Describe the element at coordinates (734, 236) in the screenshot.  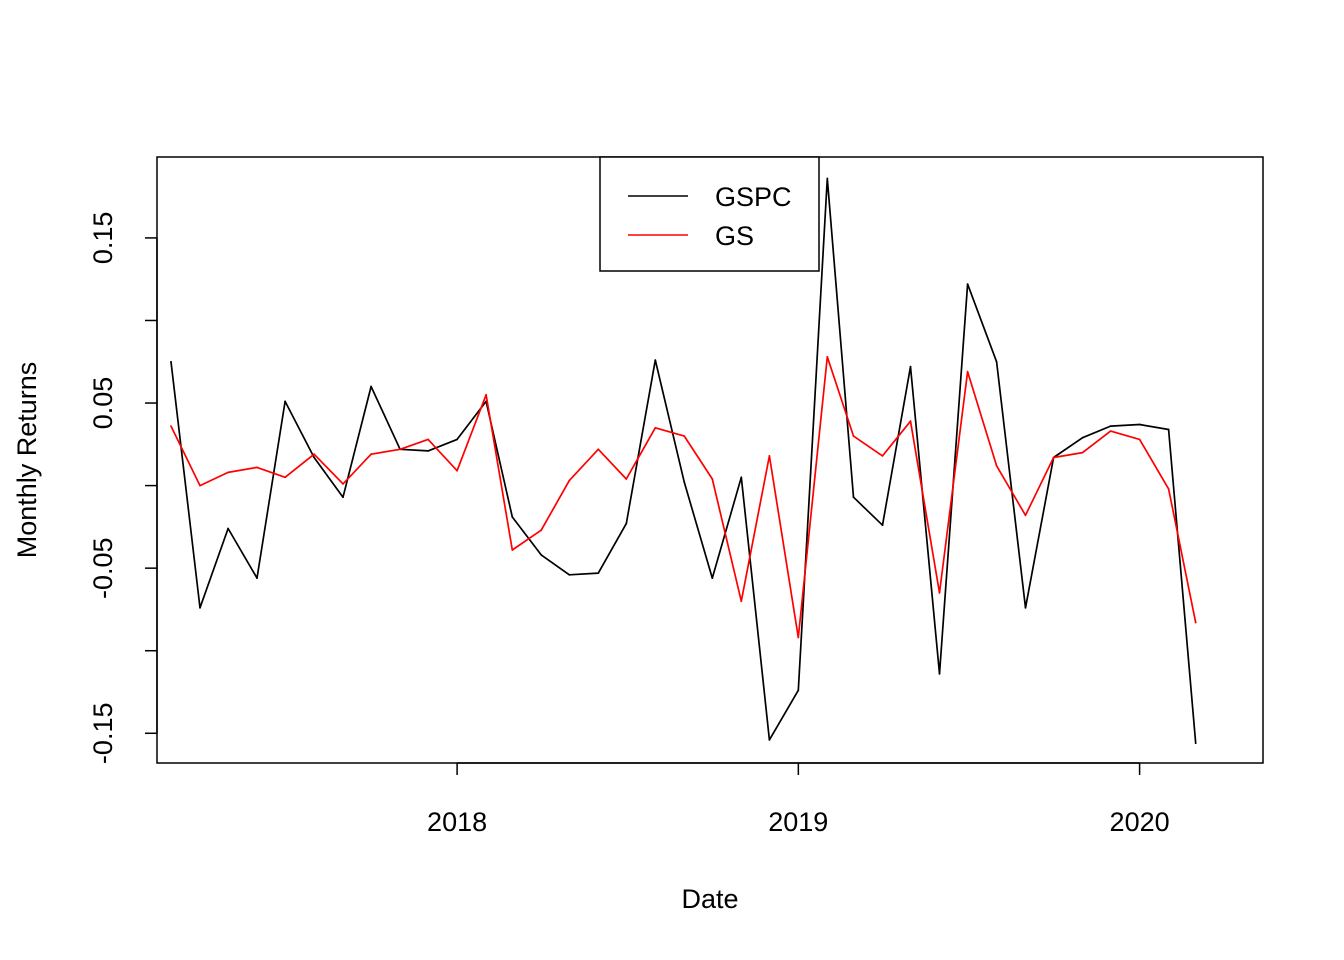
I see `legend-label-gs: GS` at that location.